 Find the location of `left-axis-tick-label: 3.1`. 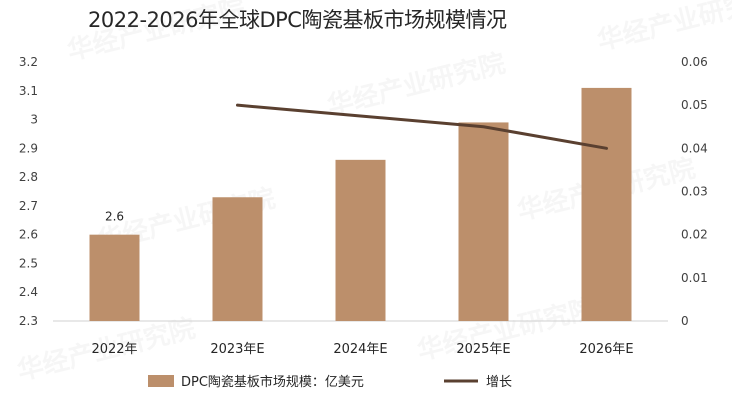

left-axis-tick-label: 3.1 is located at coordinates (28, 91).